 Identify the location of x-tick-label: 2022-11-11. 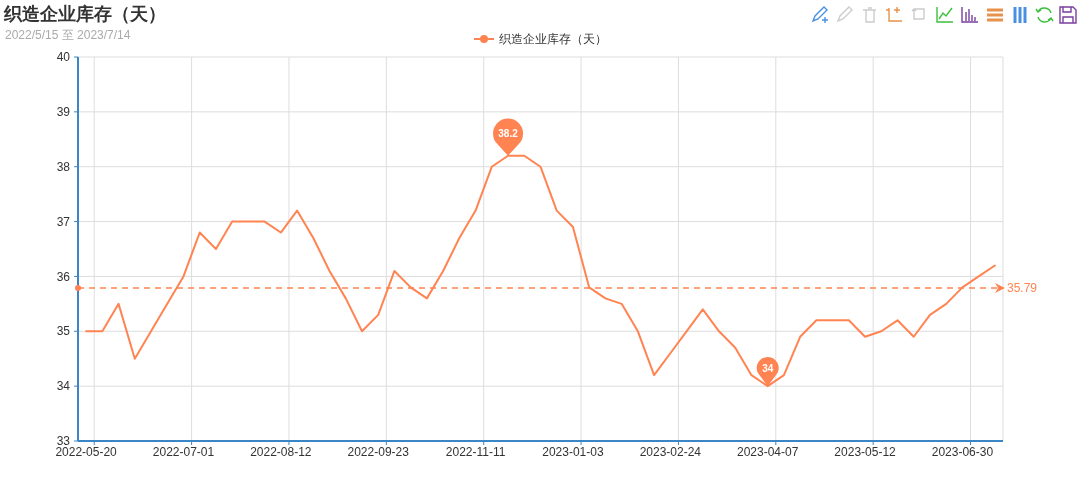
(475, 452).